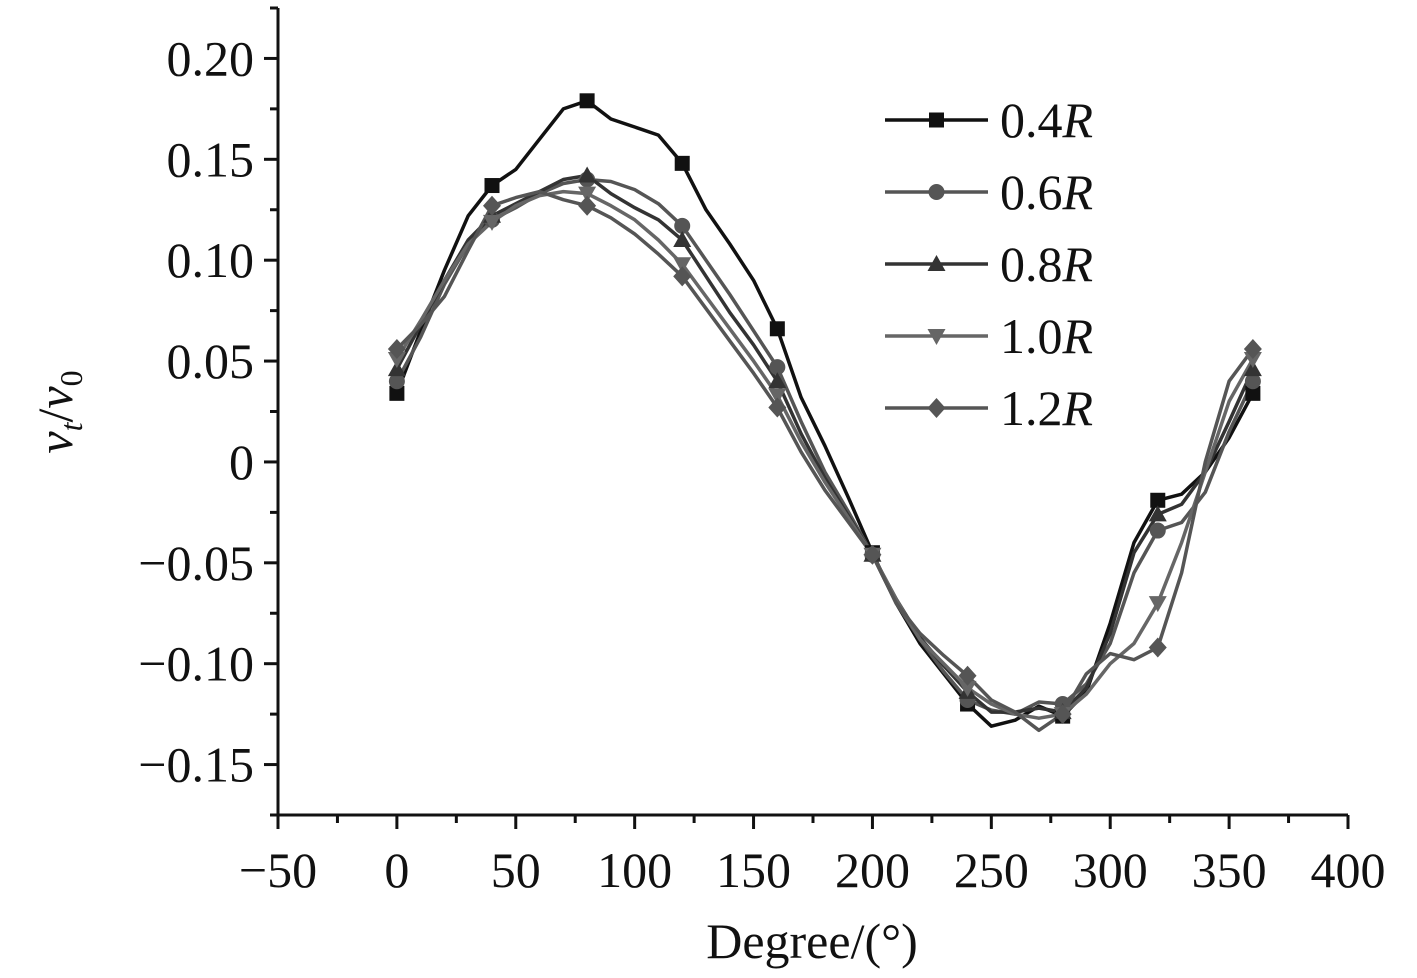 The height and width of the screenshot is (978, 1417). Describe the element at coordinates (634, 870) in the screenshot. I see `x-tick-label: 100` at that location.